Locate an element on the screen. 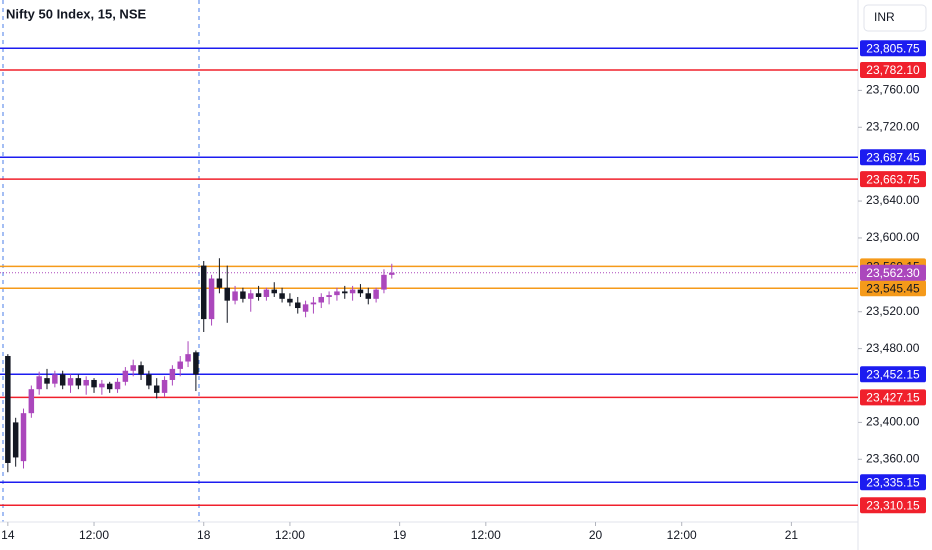 The width and height of the screenshot is (932, 550). currency-label: INR is located at coordinates (884, 17).